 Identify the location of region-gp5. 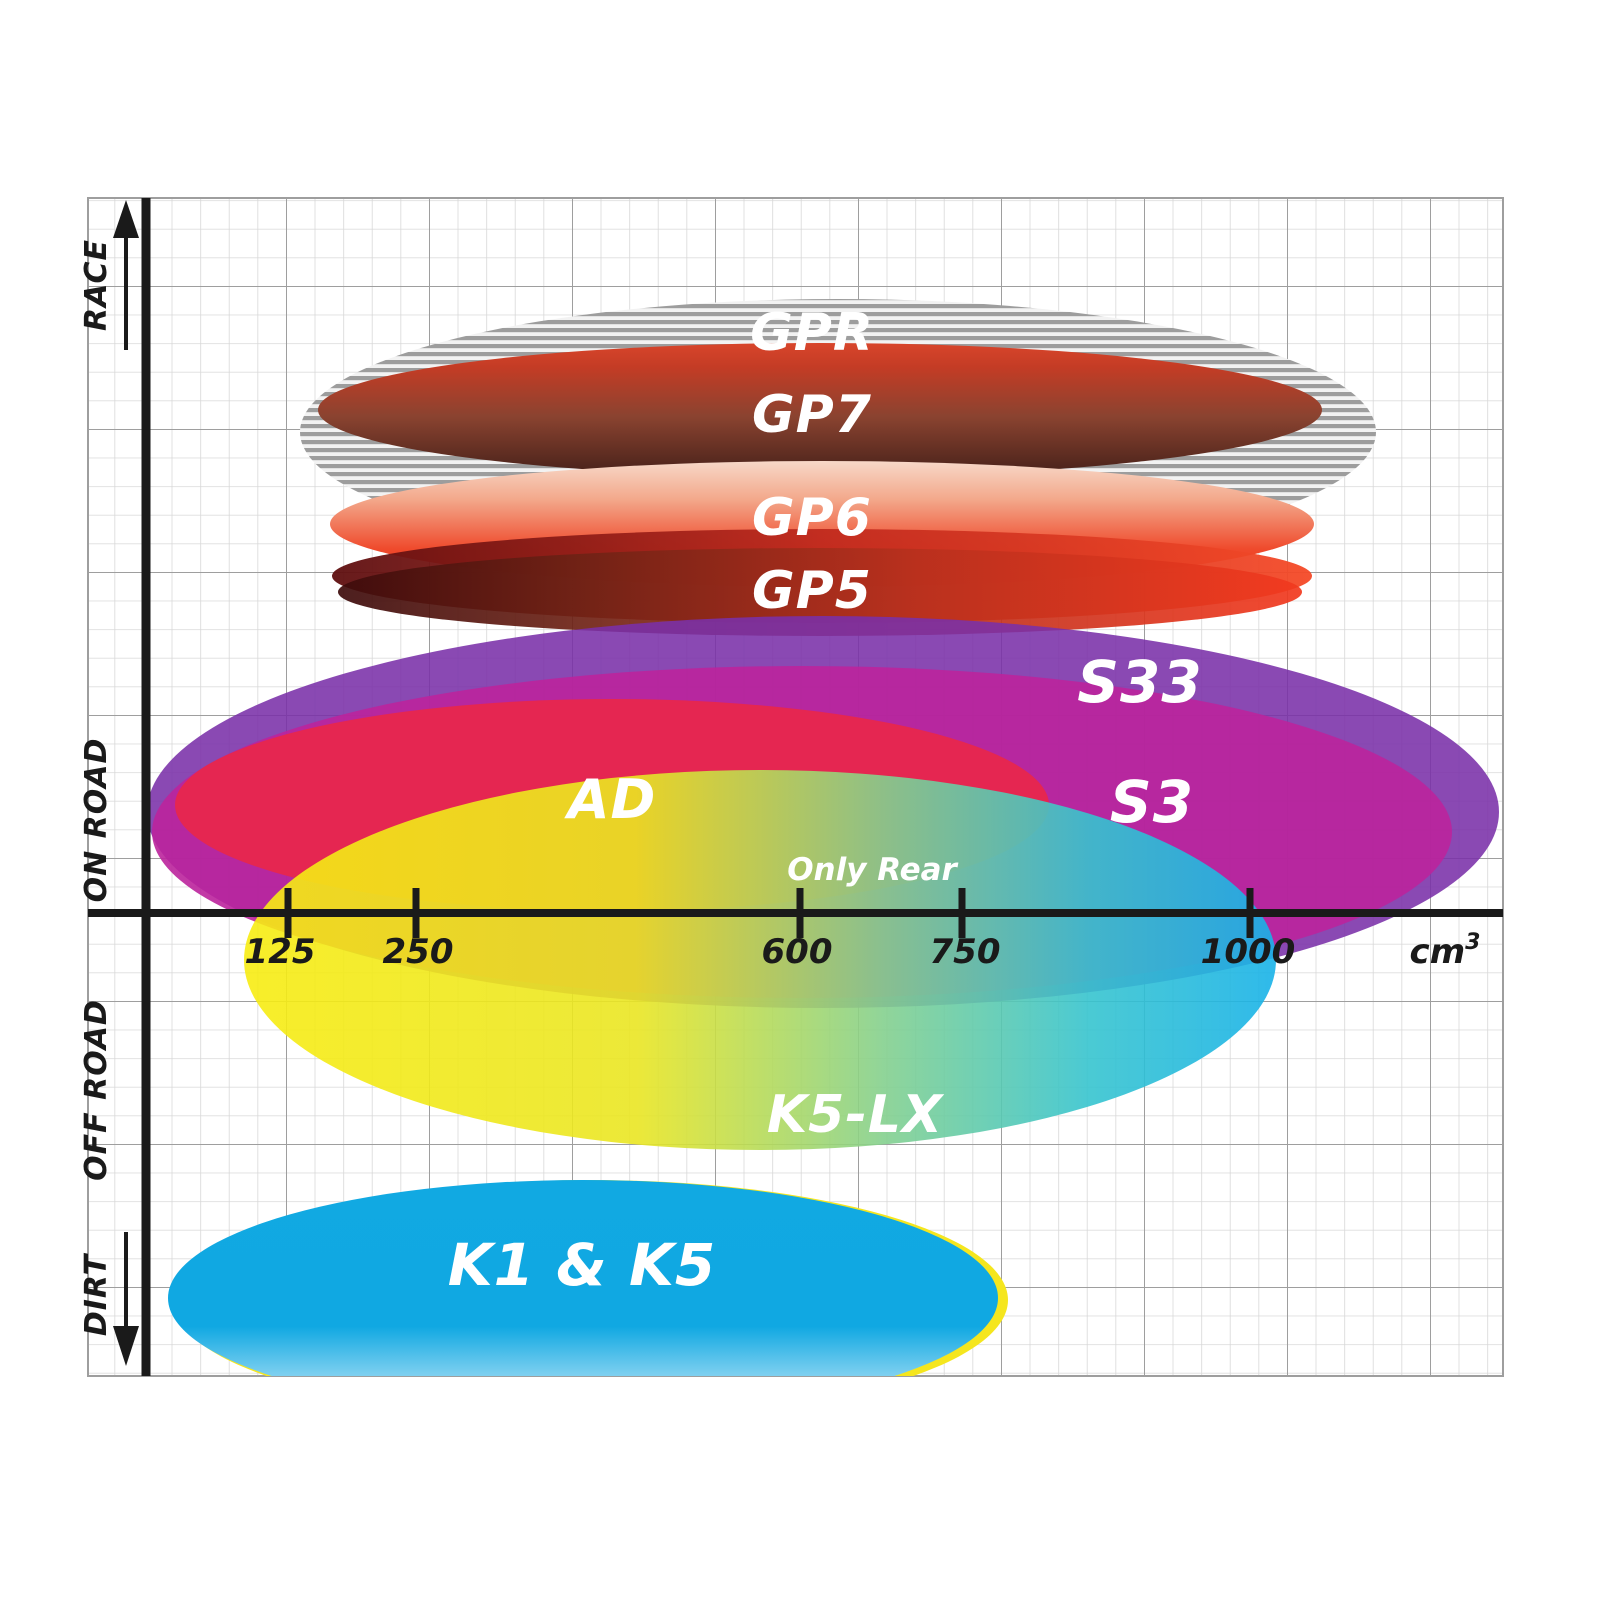
(820, 592).